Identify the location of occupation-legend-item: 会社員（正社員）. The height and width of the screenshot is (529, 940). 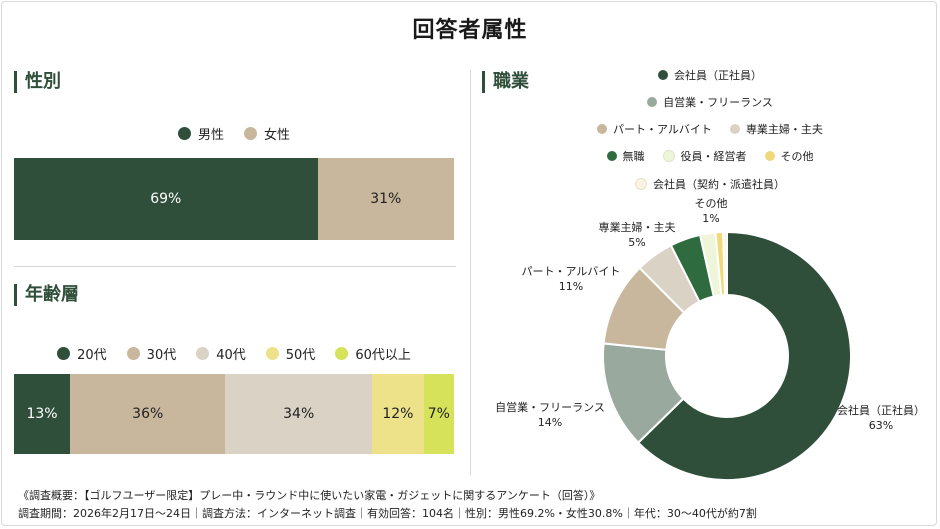
(710, 75).